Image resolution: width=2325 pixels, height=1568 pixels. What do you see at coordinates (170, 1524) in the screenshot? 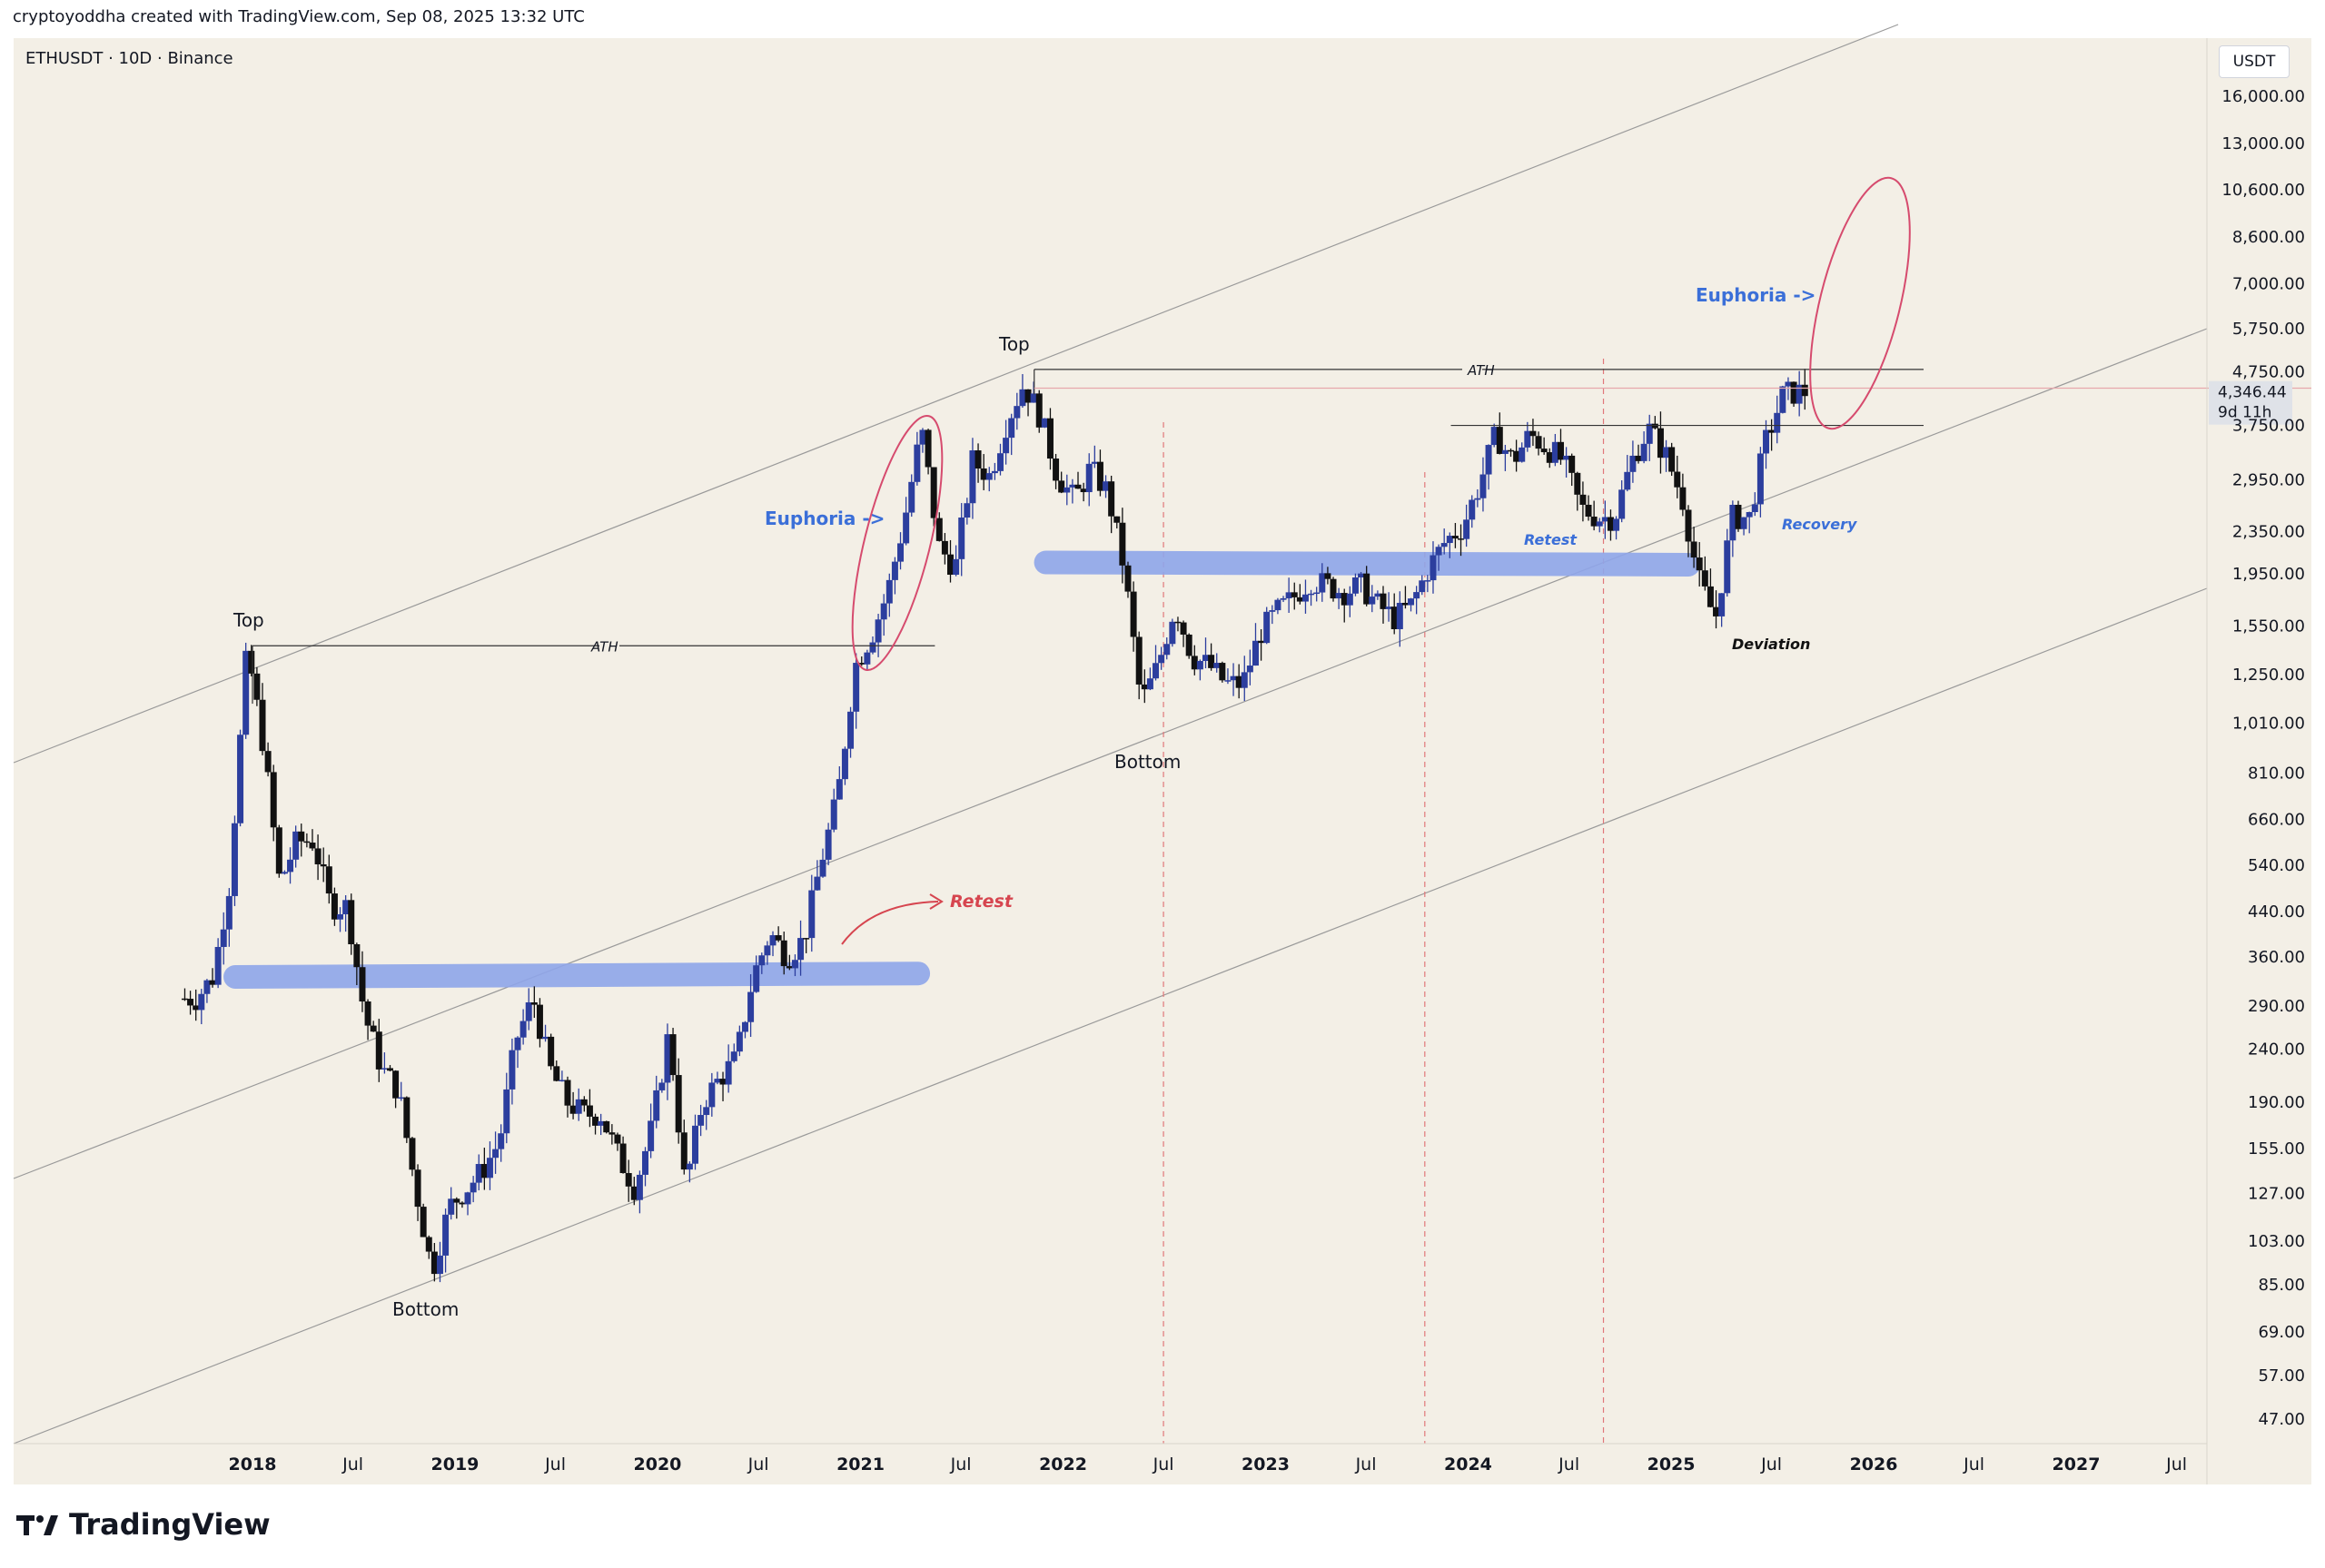
I see `brand-name: TradingView` at bounding box center [170, 1524].